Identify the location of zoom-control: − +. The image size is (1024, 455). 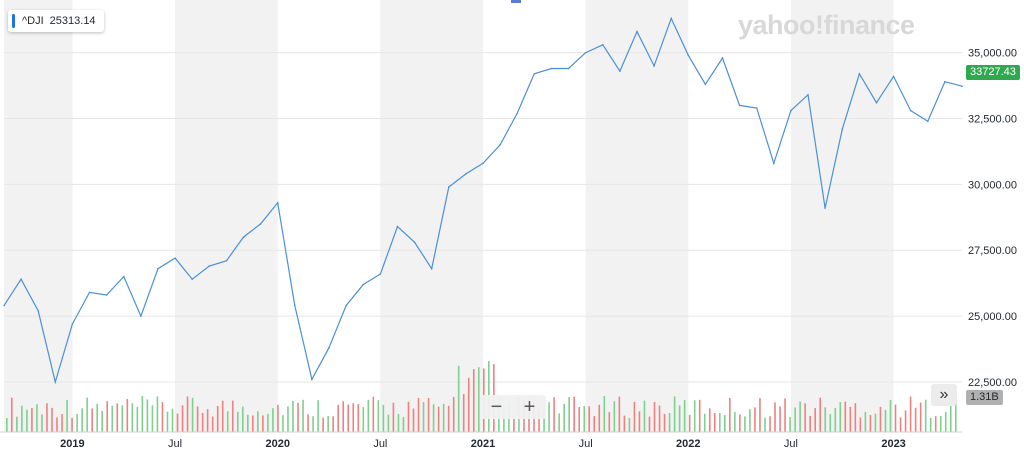
(513, 407).